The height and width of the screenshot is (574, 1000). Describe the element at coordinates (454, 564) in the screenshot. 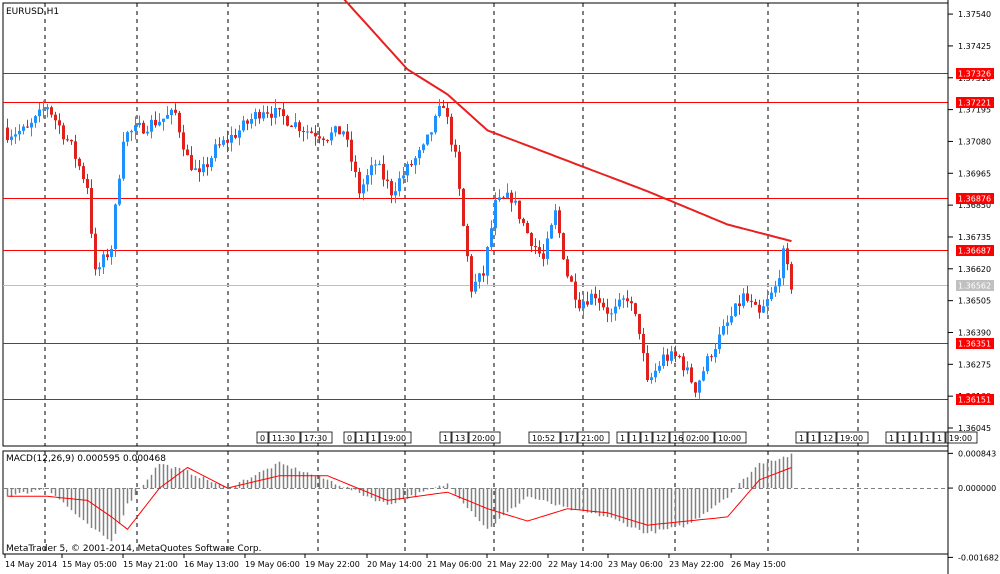

I see `time-tick-label: 21 May 06:00` at that location.